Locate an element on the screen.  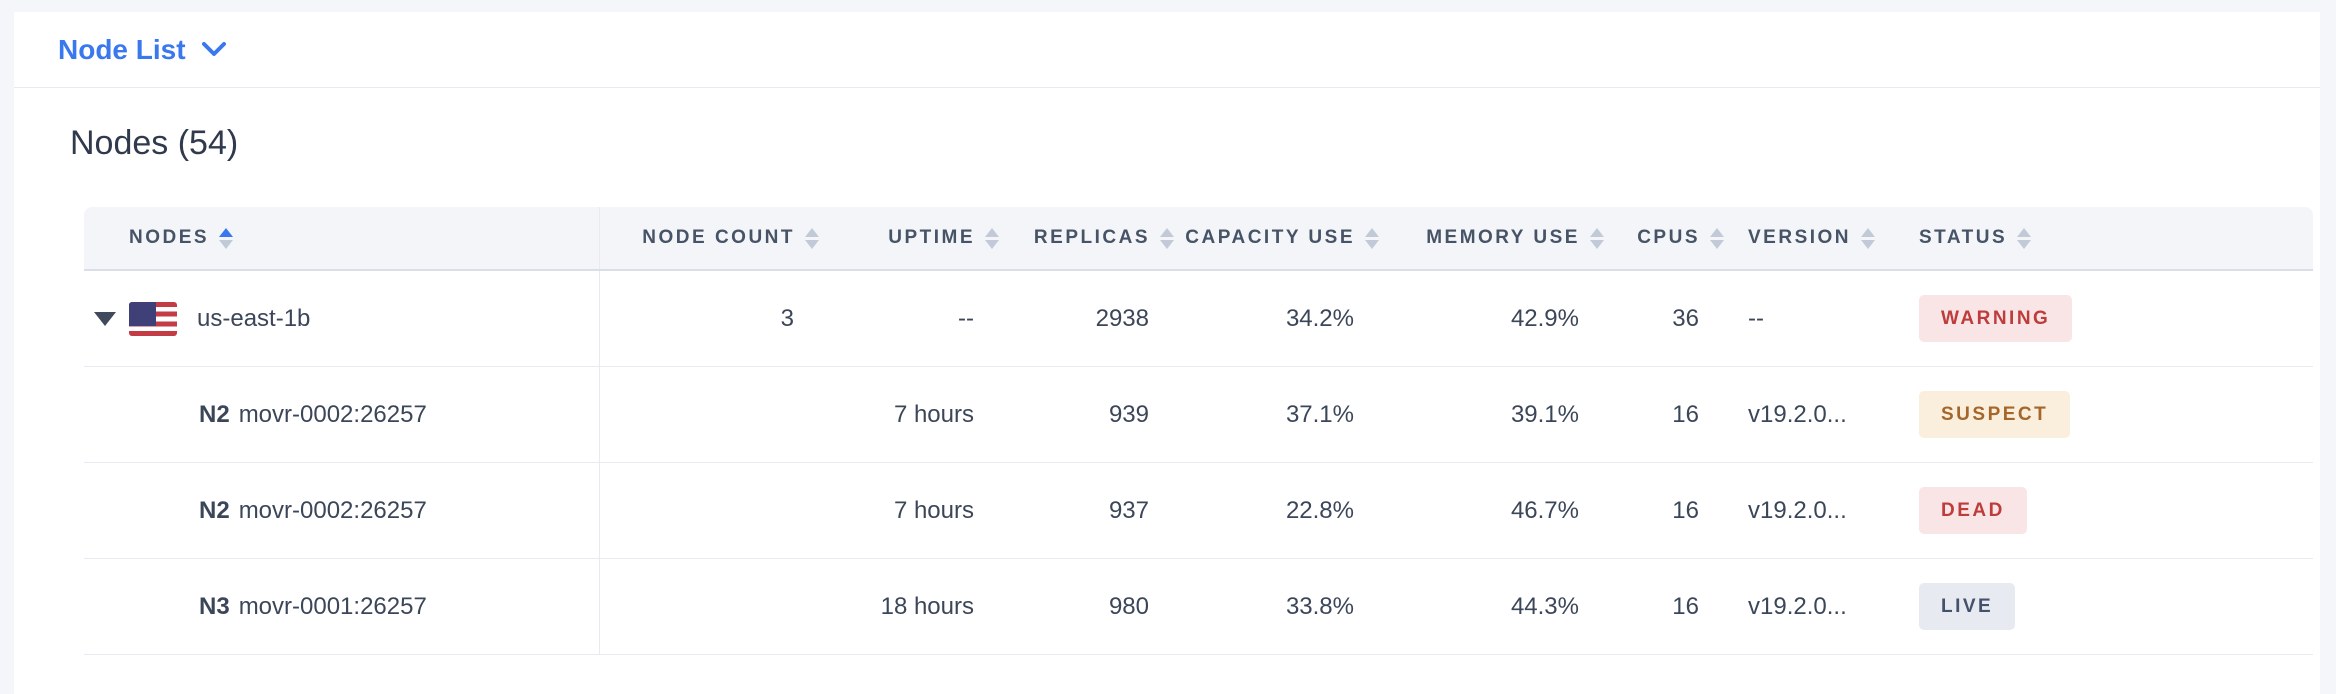
status-badge: LIVE is located at coordinates (1967, 606).